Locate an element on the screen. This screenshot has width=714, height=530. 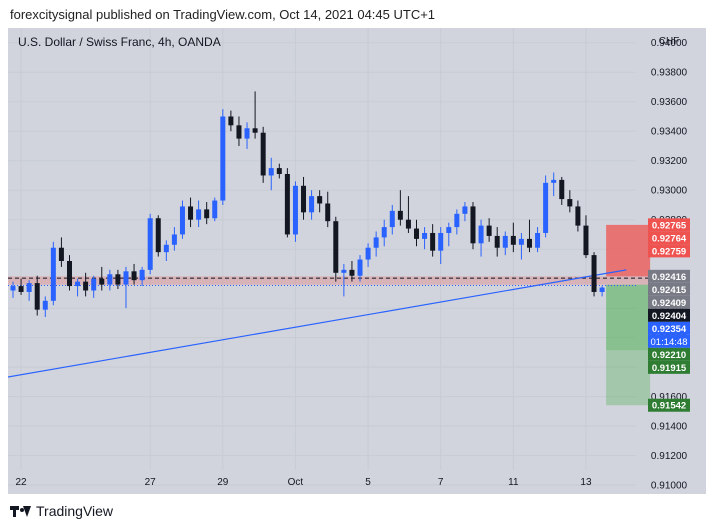
tradingview-footer: TradingView is located at coordinates (61, 511).